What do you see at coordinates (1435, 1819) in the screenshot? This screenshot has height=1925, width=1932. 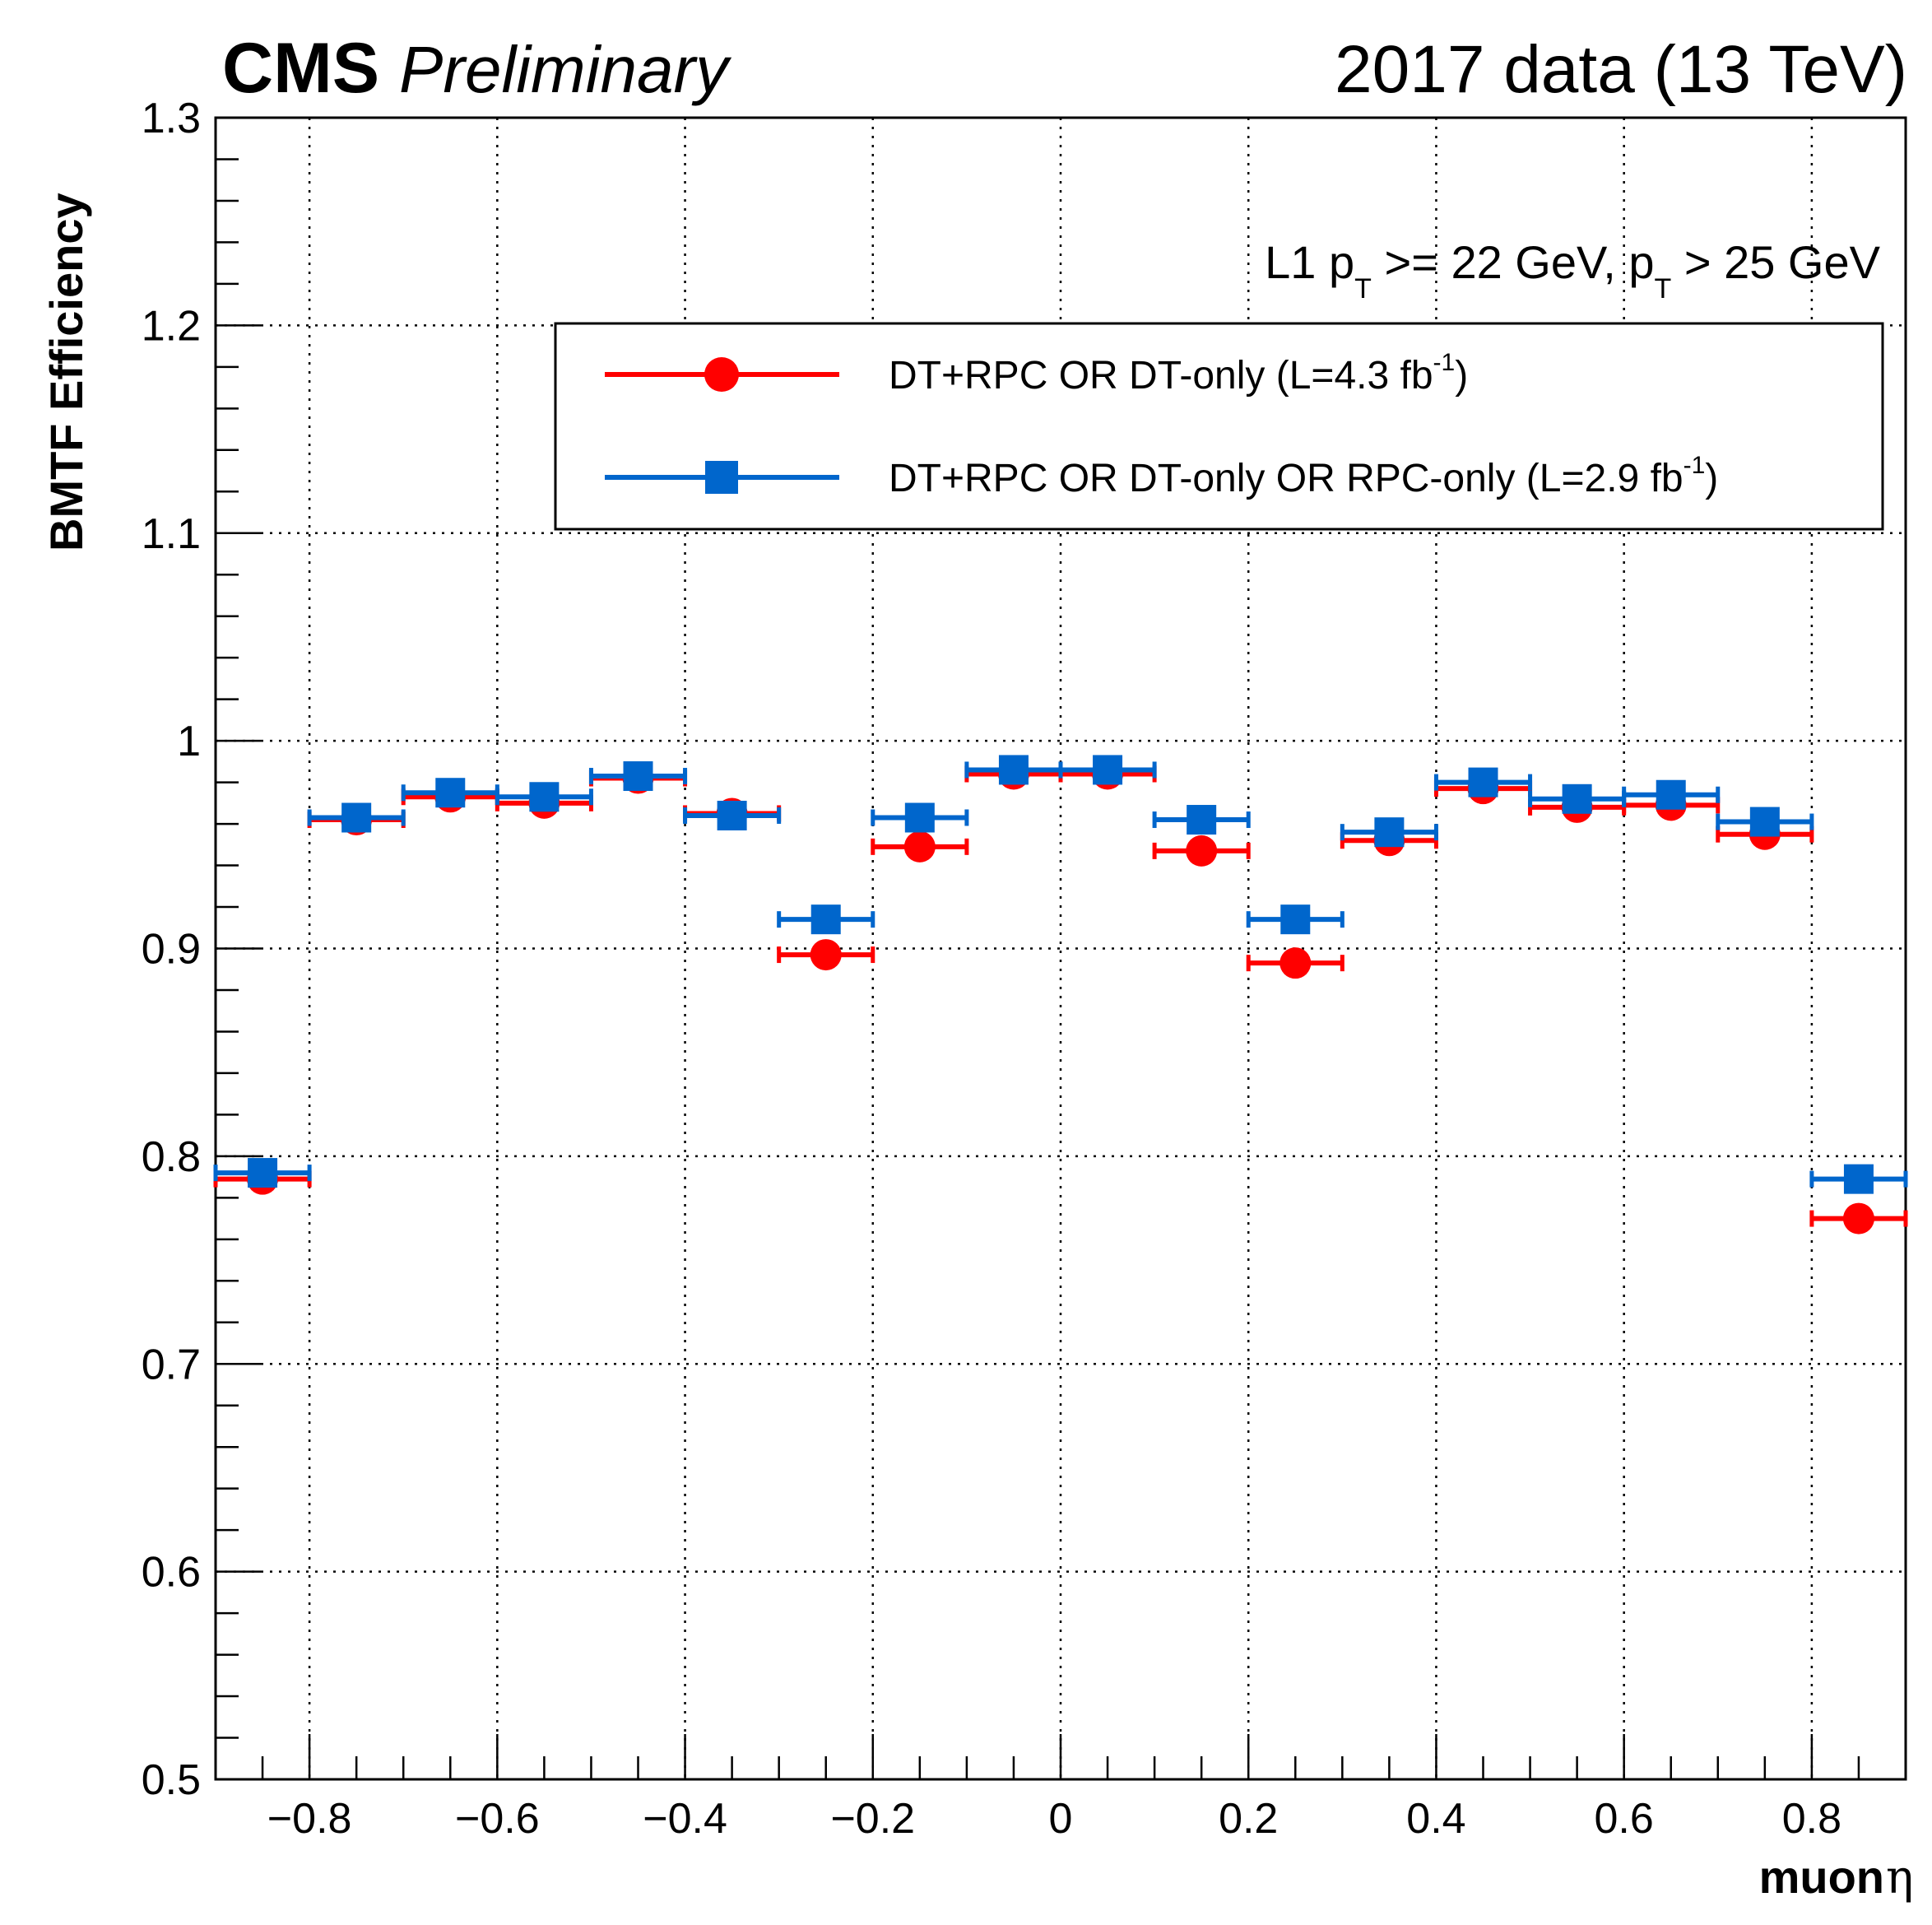 I see `x-tick-label: 0.4` at bounding box center [1435, 1819].